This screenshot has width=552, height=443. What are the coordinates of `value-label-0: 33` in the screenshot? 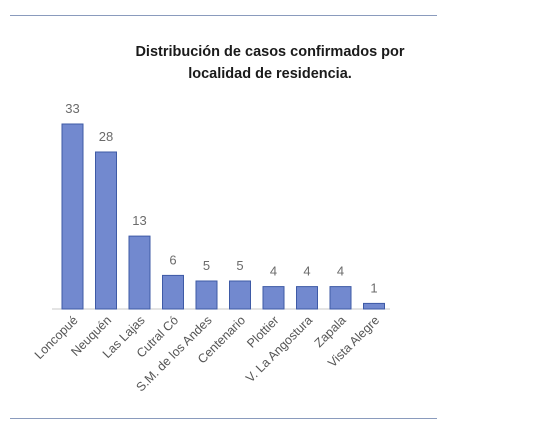 It's located at (72, 108).